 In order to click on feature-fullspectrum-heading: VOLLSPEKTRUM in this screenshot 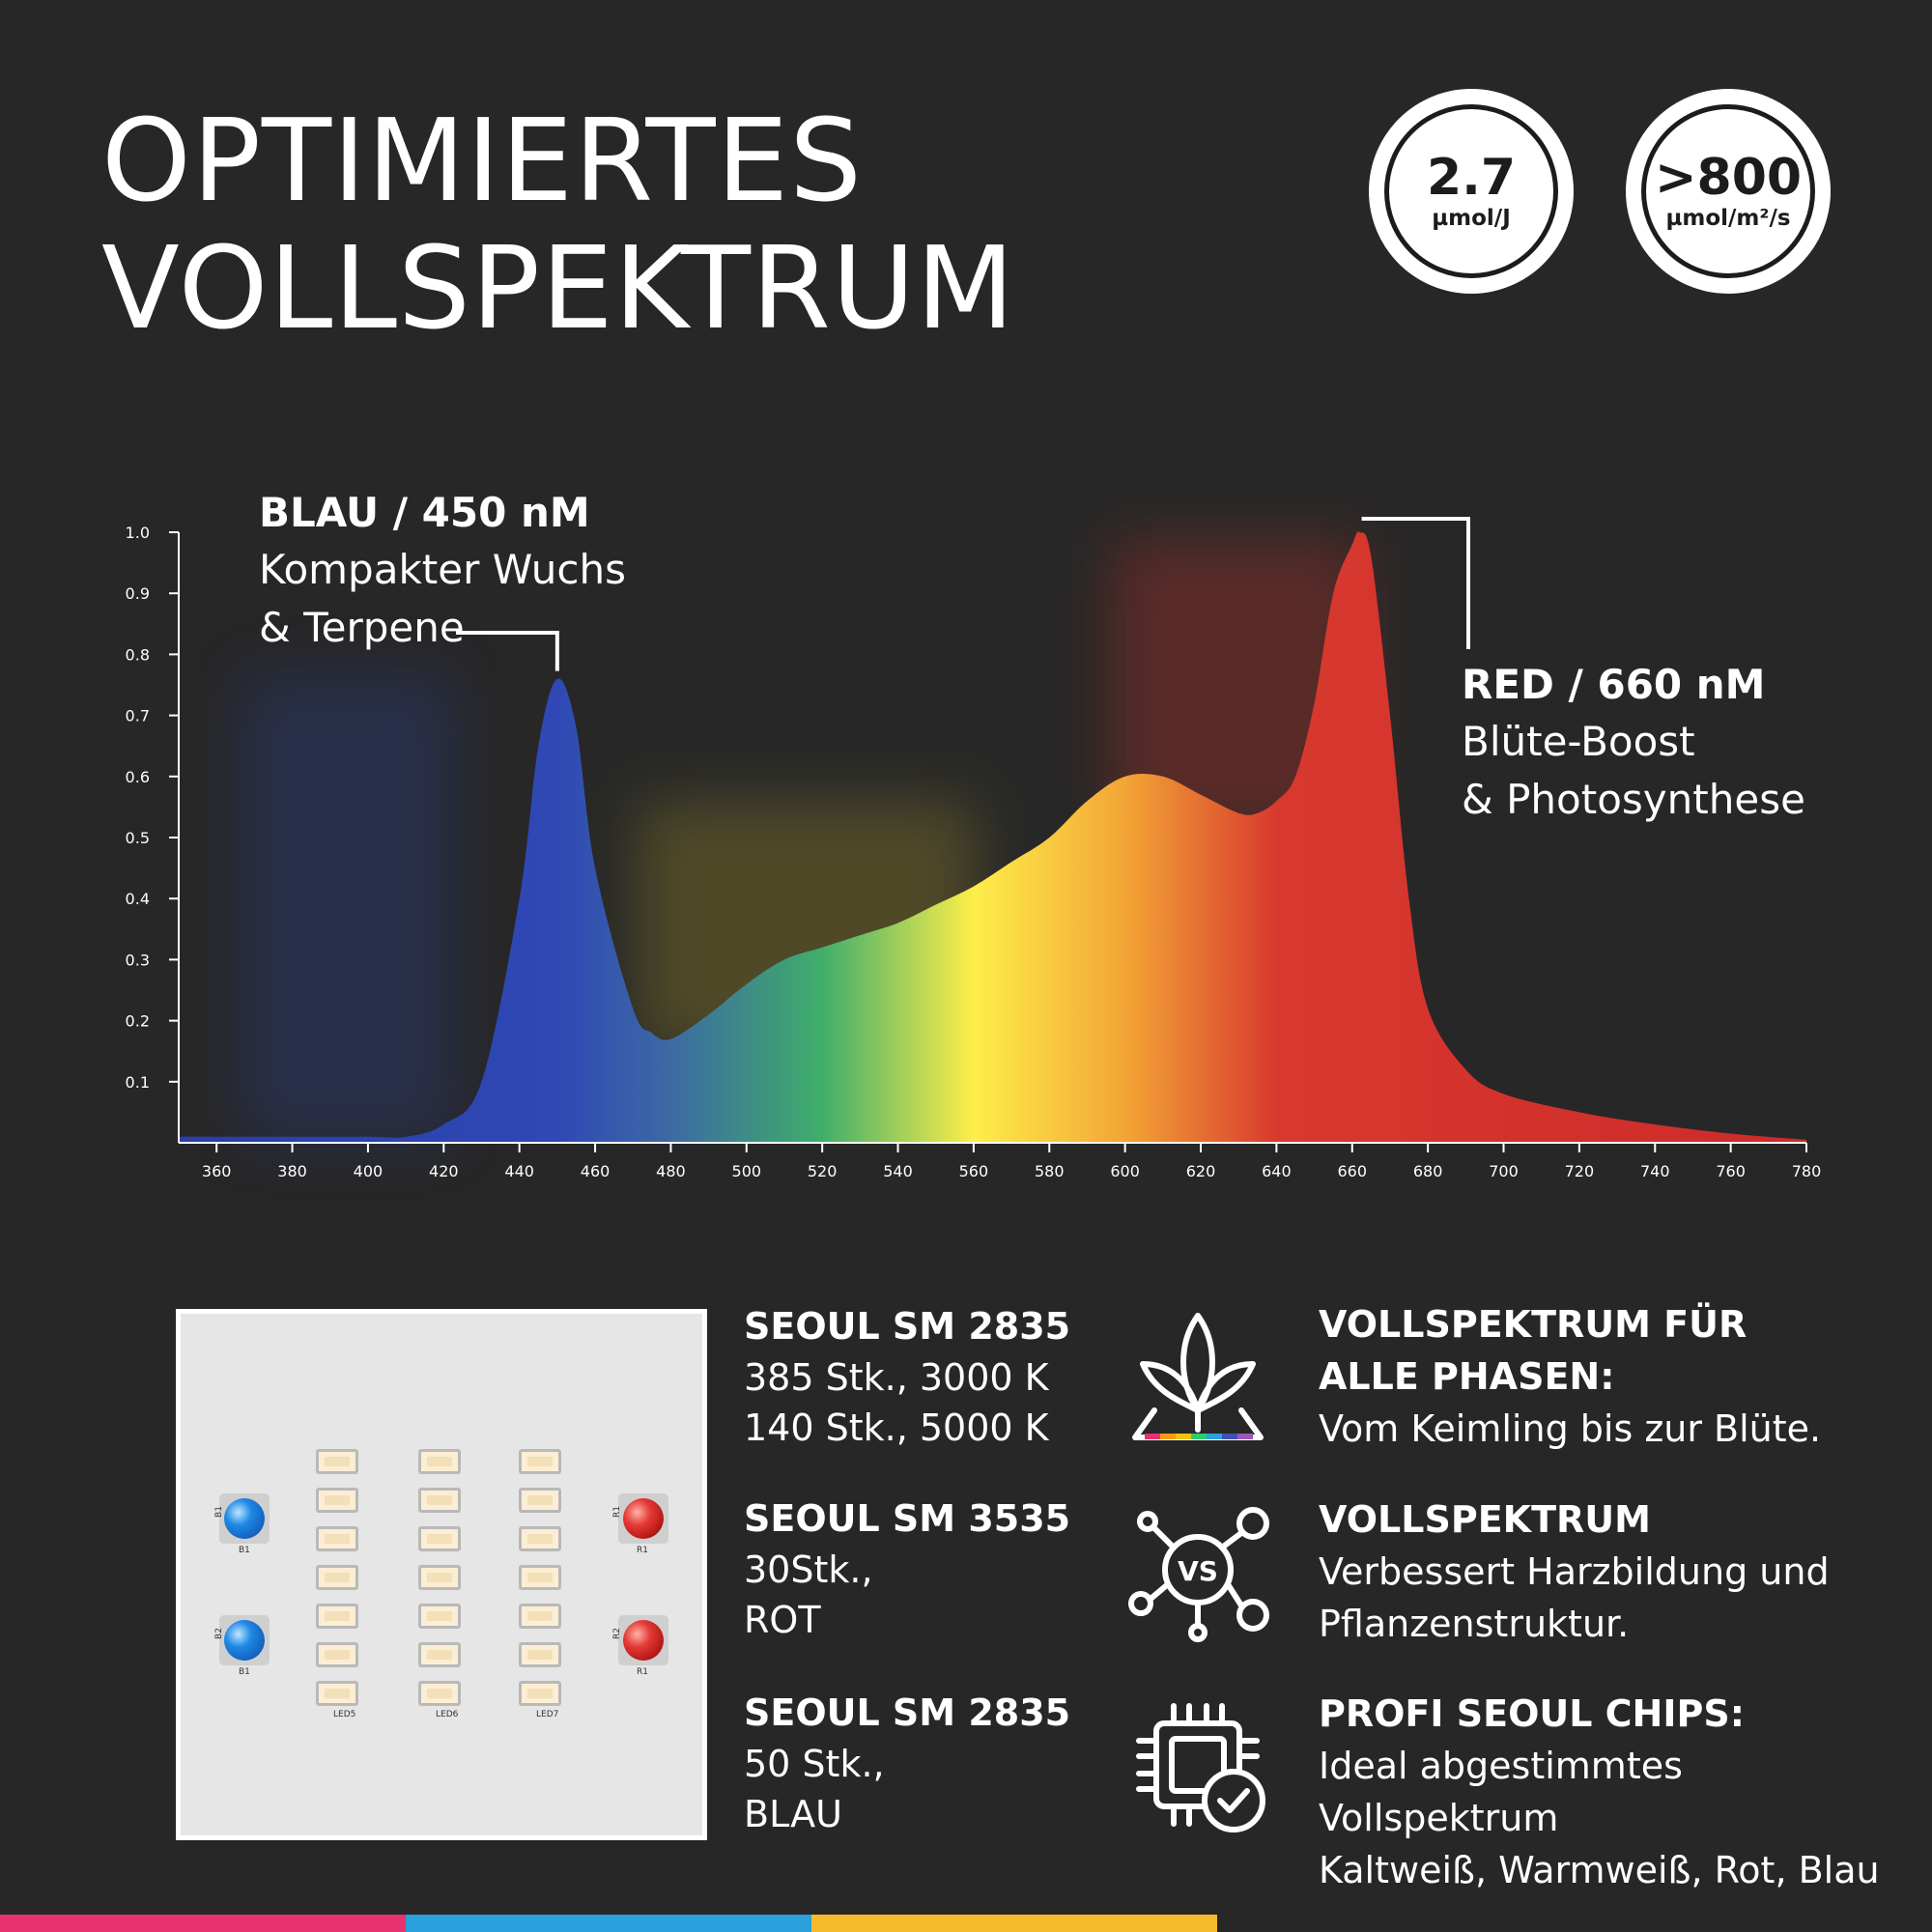, I will do `click(1485, 1519)`.